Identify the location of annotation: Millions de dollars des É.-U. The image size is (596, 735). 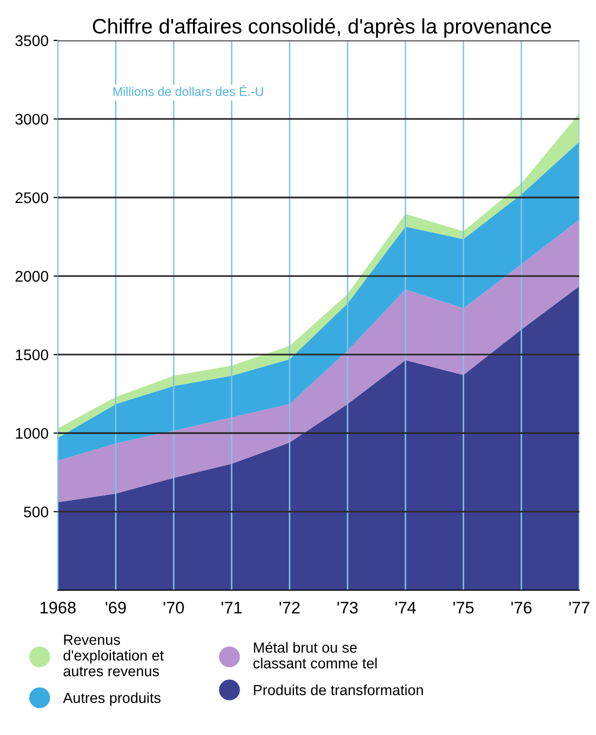
(188, 90).